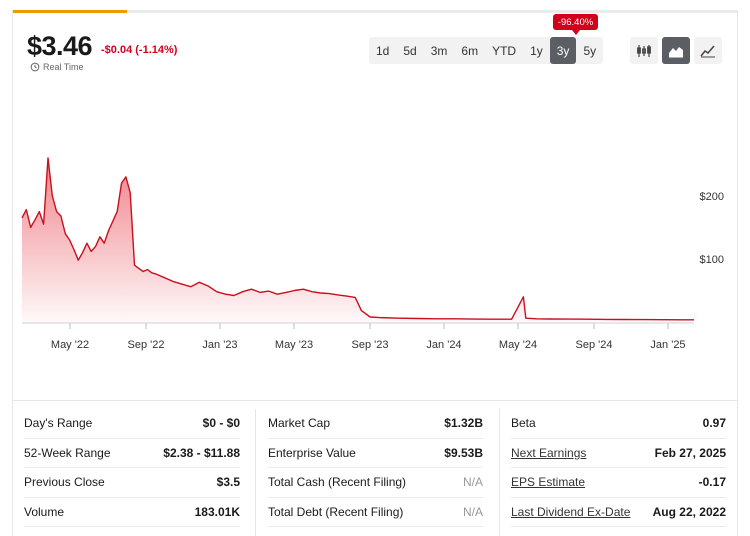 The image size is (750, 536). Describe the element at coordinates (712, 197) in the screenshot. I see `y-tick-label: $200` at that location.